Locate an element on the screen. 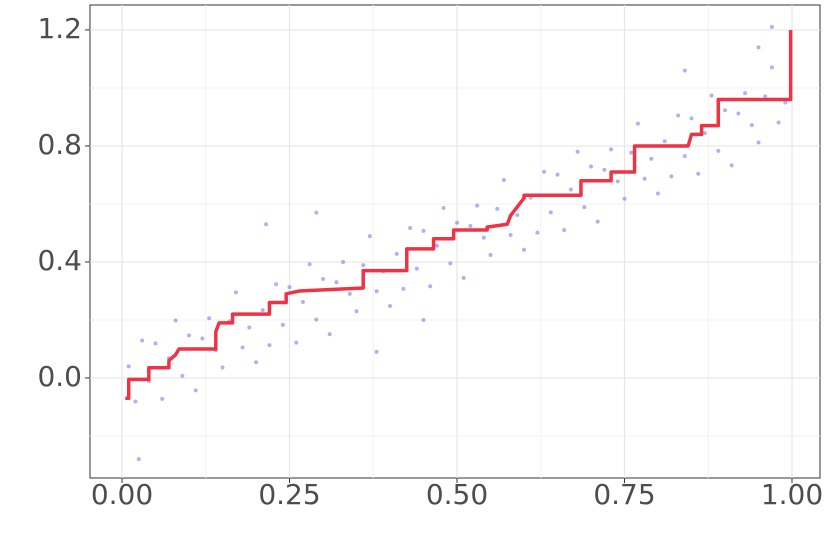  x-tick-label: 0.50 is located at coordinates (457, 494).